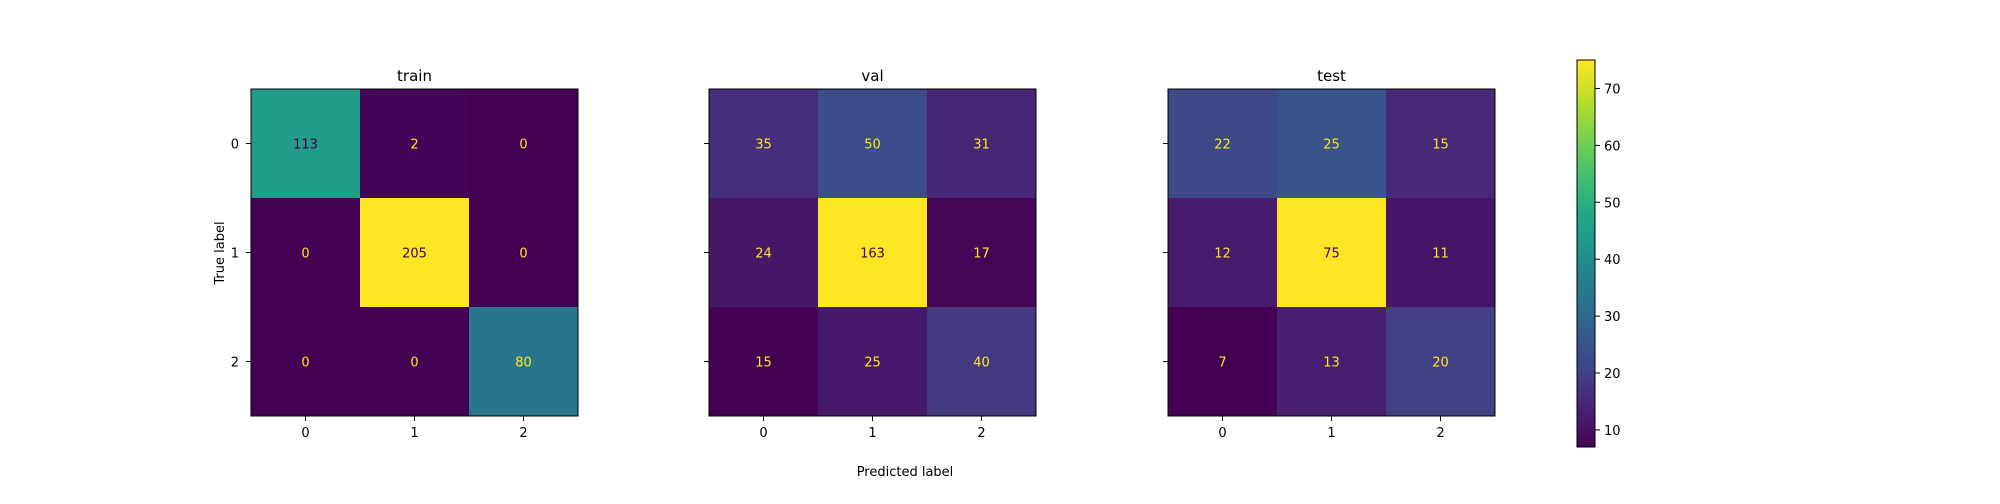 The width and height of the screenshot is (2000, 504). What do you see at coordinates (1612, 203) in the screenshot?
I see `colorbar-tick-label: 50` at bounding box center [1612, 203].